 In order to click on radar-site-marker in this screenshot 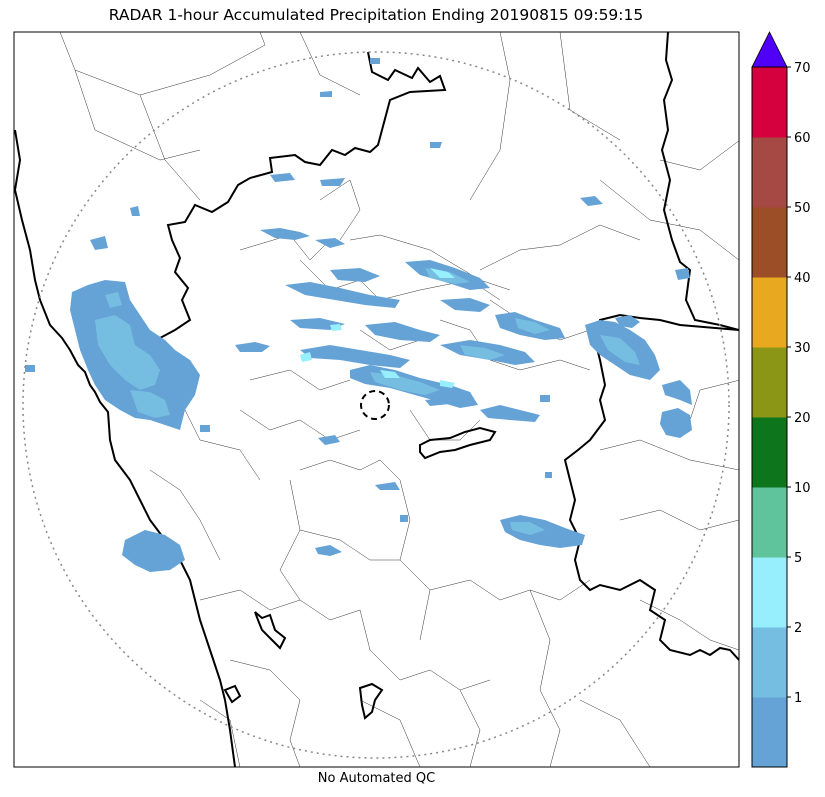, I will do `click(375, 405)`.